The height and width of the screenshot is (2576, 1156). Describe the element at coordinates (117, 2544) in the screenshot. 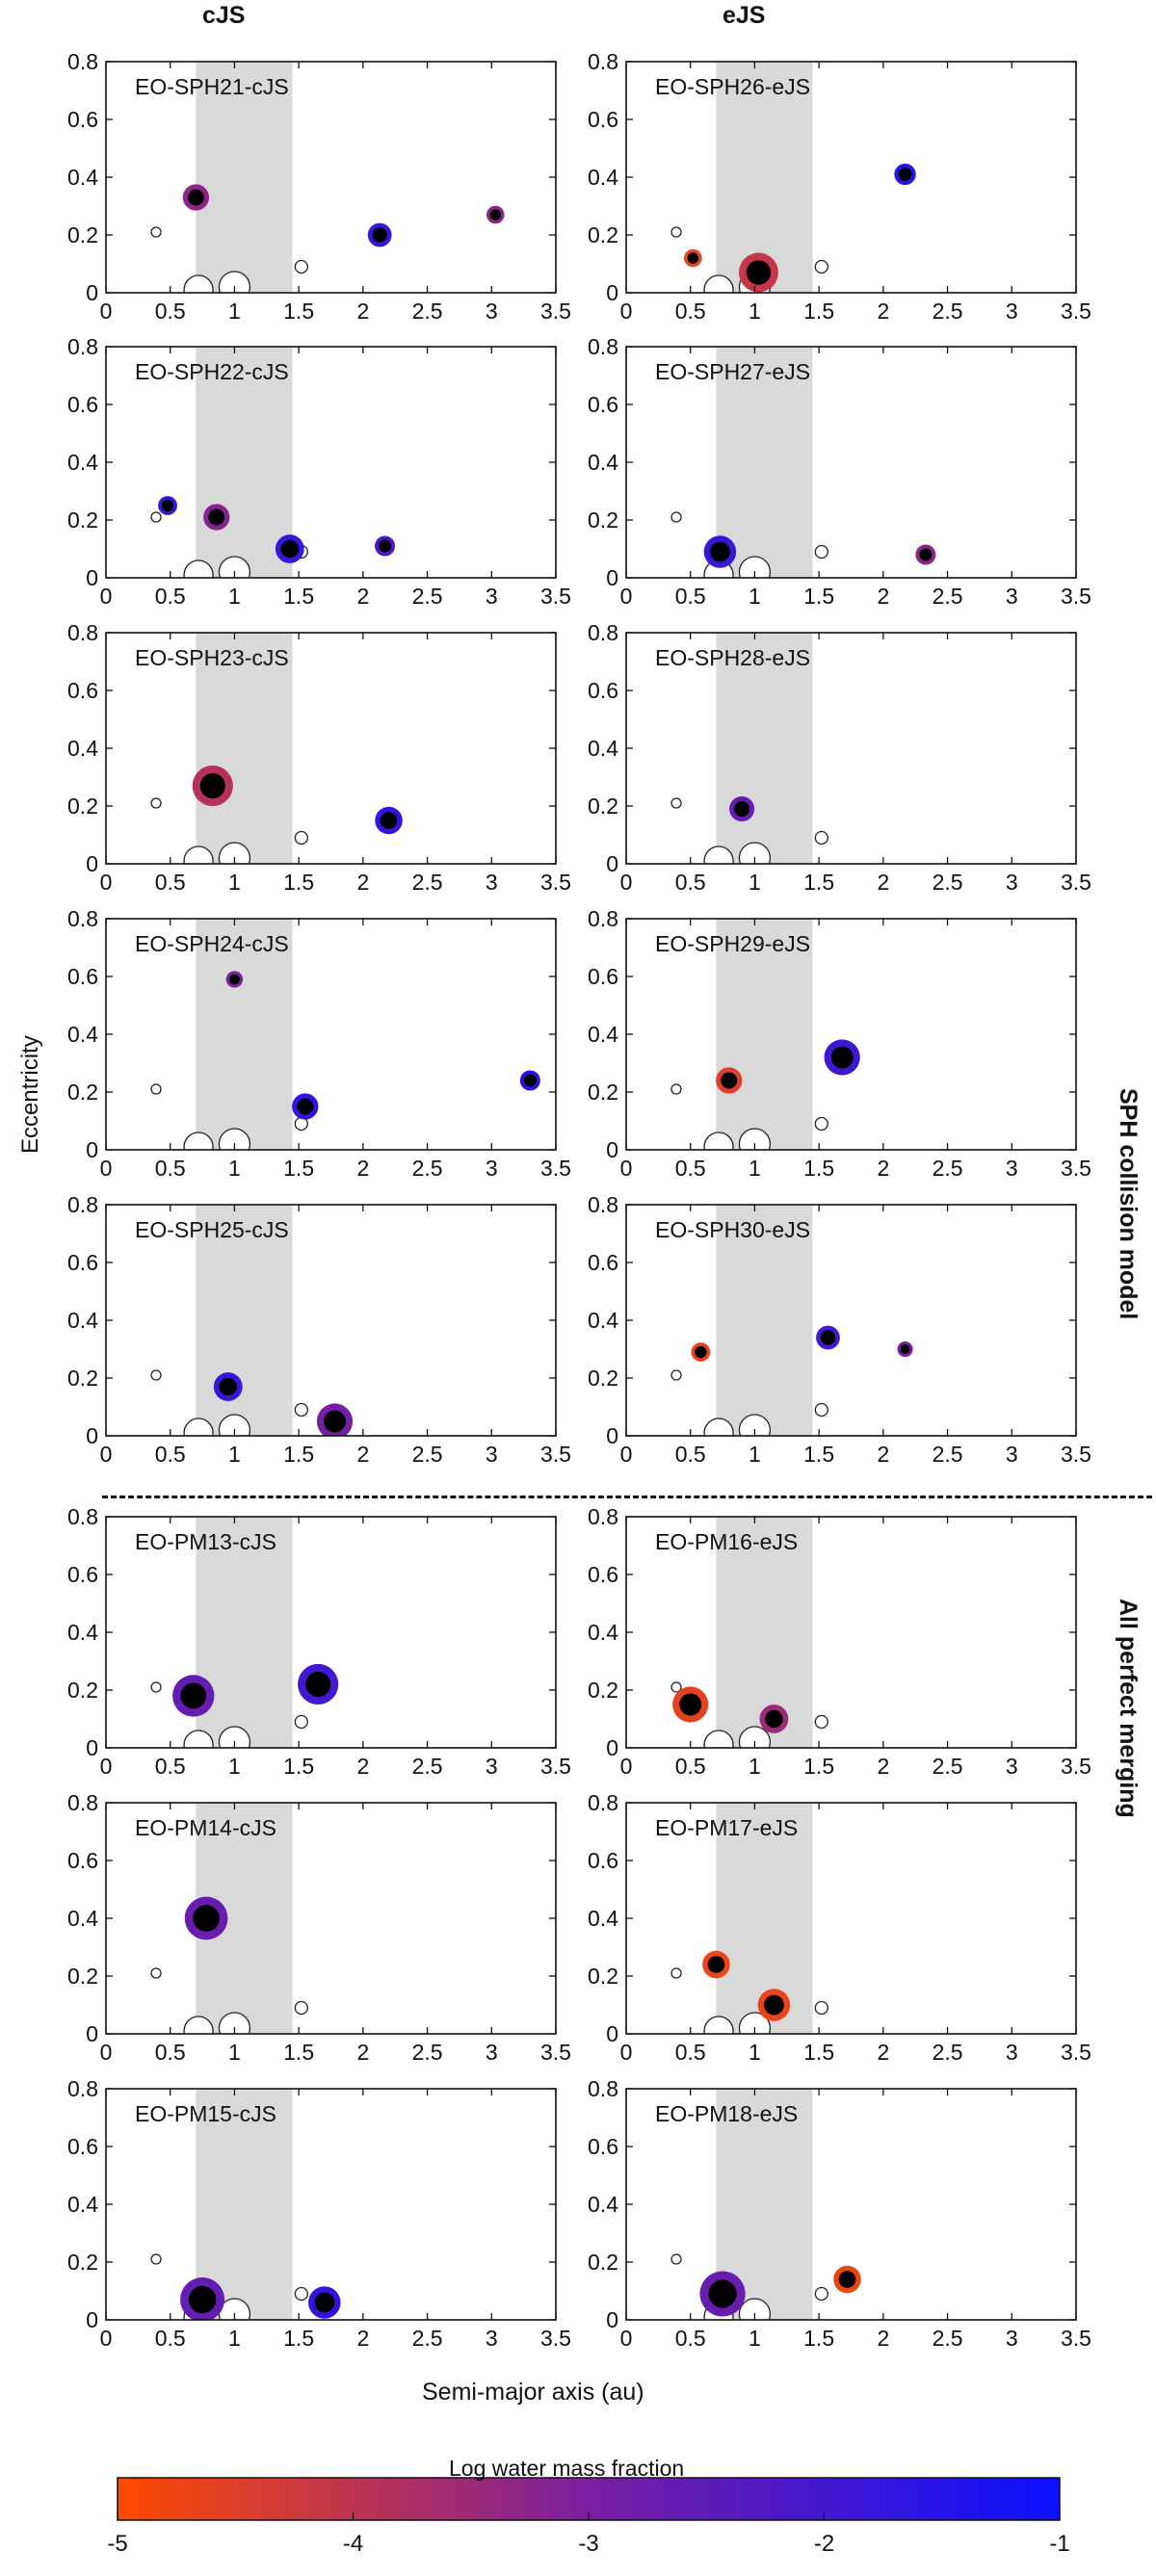

I see `colorbar-tick-label: -5` at that location.